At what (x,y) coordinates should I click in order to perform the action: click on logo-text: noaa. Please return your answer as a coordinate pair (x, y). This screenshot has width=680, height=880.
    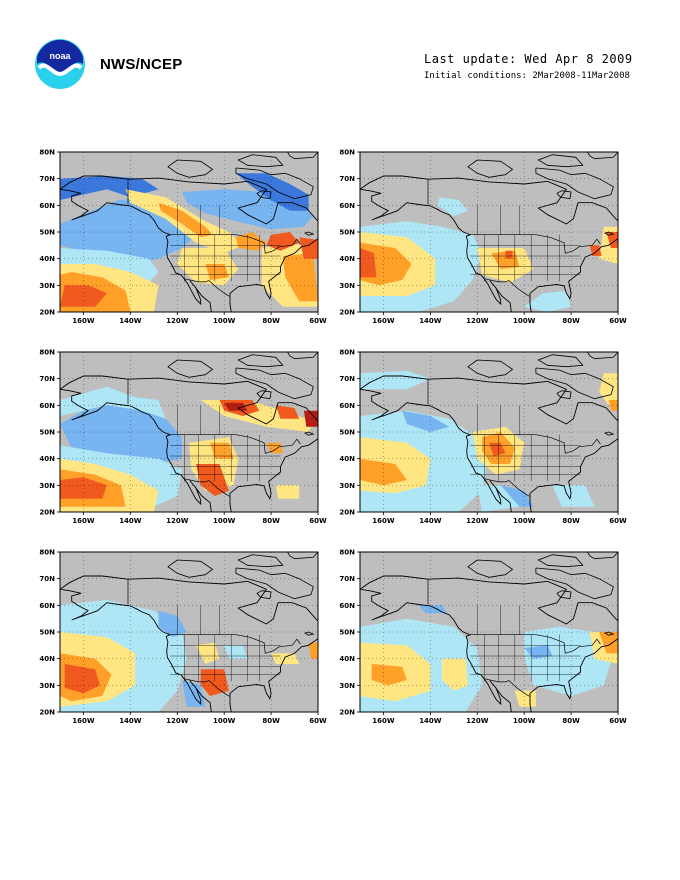
    Looking at the image, I should click on (60, 56).